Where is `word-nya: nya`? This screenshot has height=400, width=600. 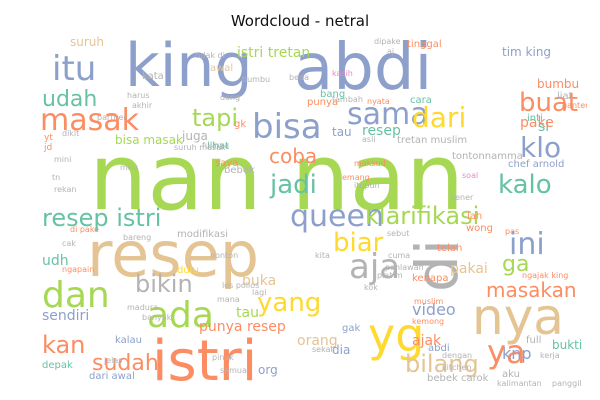
word-nya: nya is located at coordinates (518, 317).